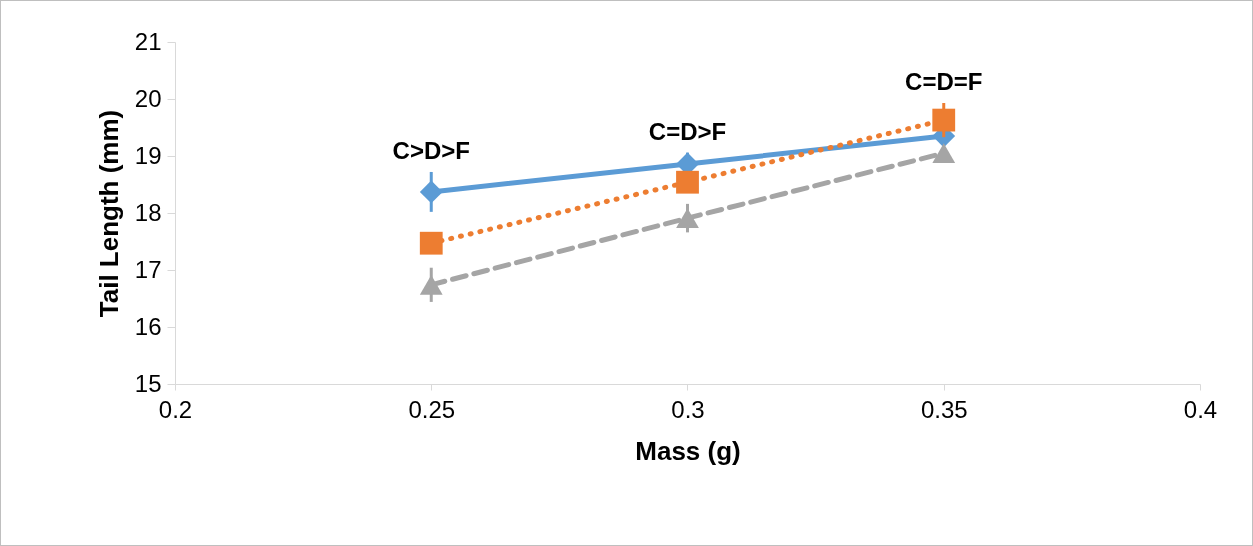 This screenshot has width=1253, height=546. I want to click on x-axis-title: Mass (g), so click(688, 450).